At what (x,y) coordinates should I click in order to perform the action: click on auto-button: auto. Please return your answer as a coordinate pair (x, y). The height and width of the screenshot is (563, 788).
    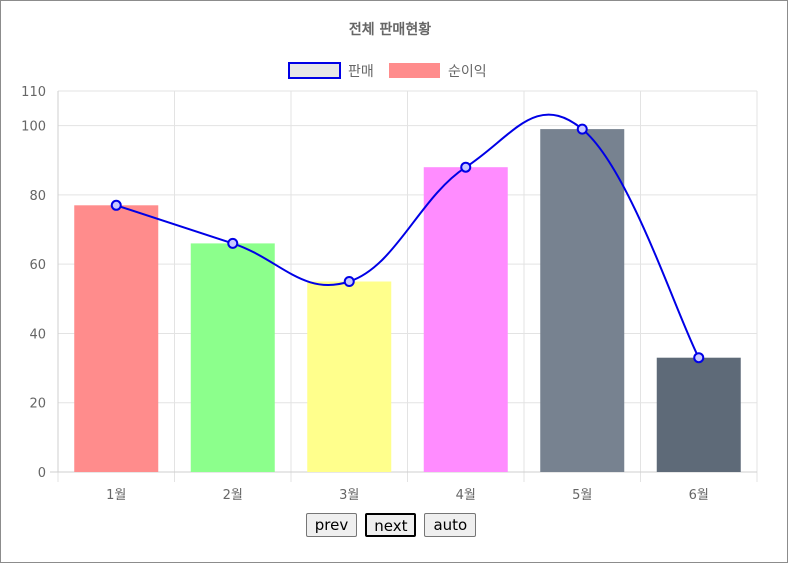
    Looking at the image, I should click on (450, 525).